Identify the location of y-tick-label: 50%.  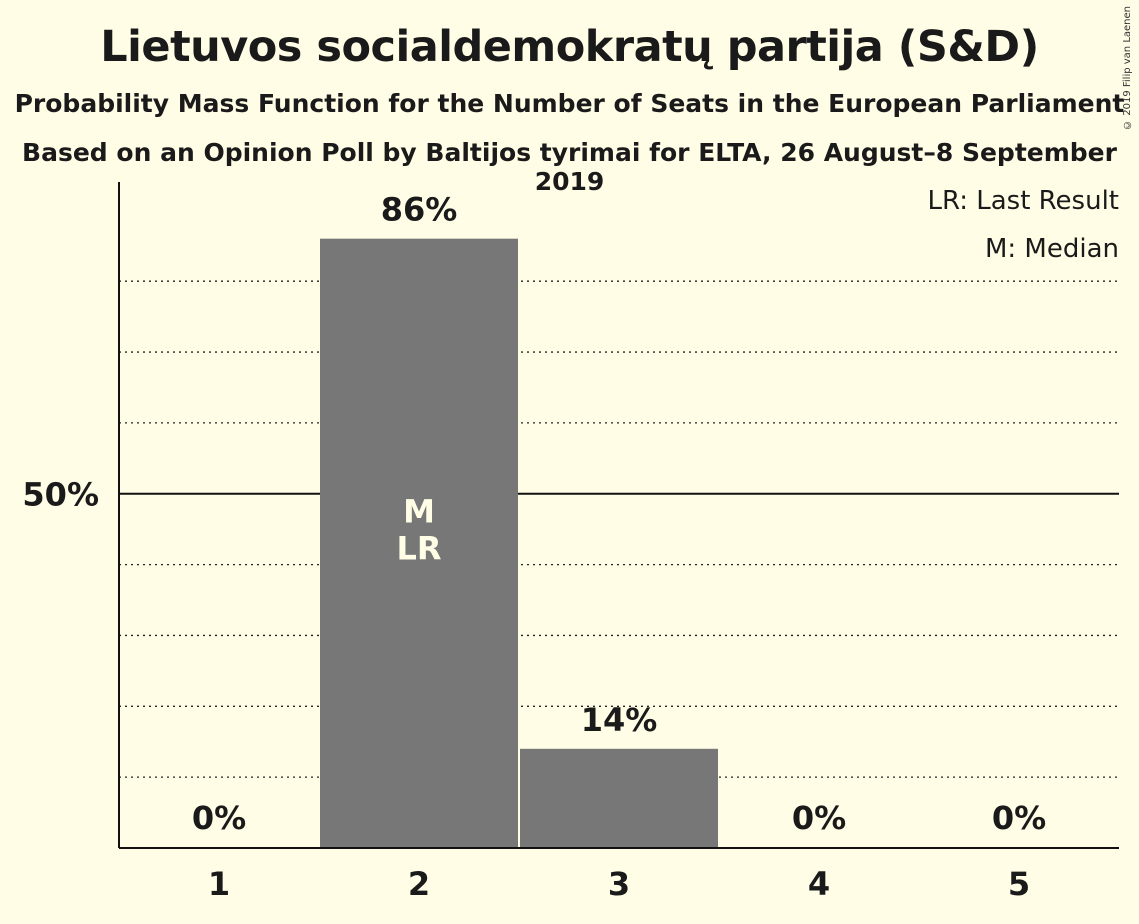
(60, 495).